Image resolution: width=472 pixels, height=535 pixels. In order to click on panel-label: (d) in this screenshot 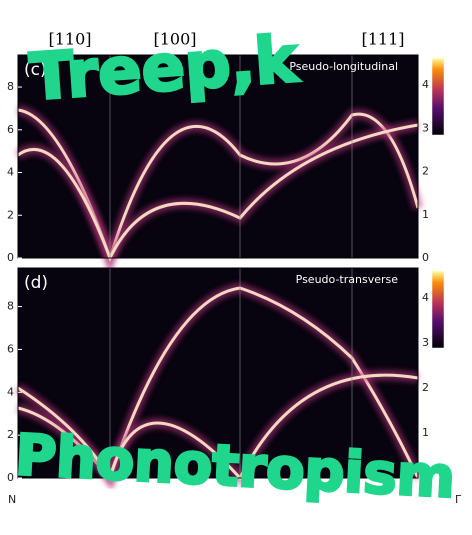, I will do `click(36, 283)`.